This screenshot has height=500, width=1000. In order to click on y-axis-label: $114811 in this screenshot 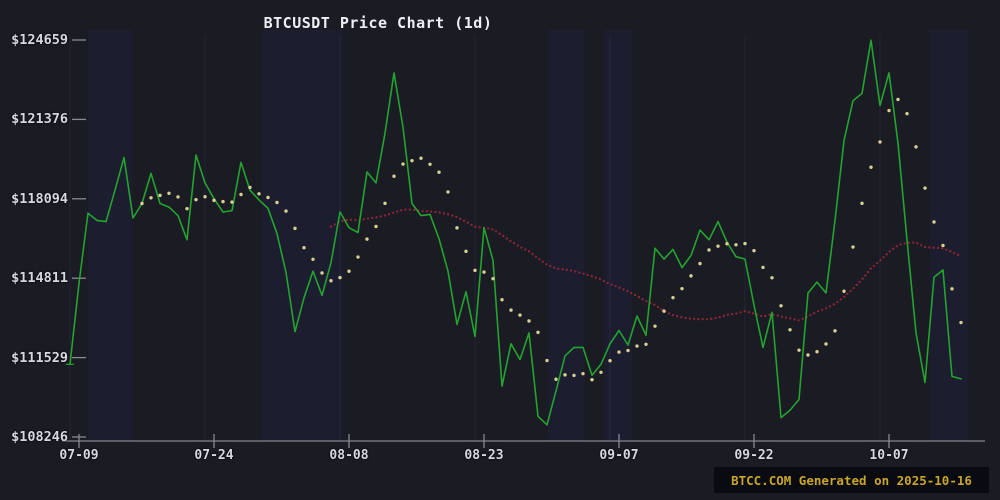, I will do `click(39, 278)`.